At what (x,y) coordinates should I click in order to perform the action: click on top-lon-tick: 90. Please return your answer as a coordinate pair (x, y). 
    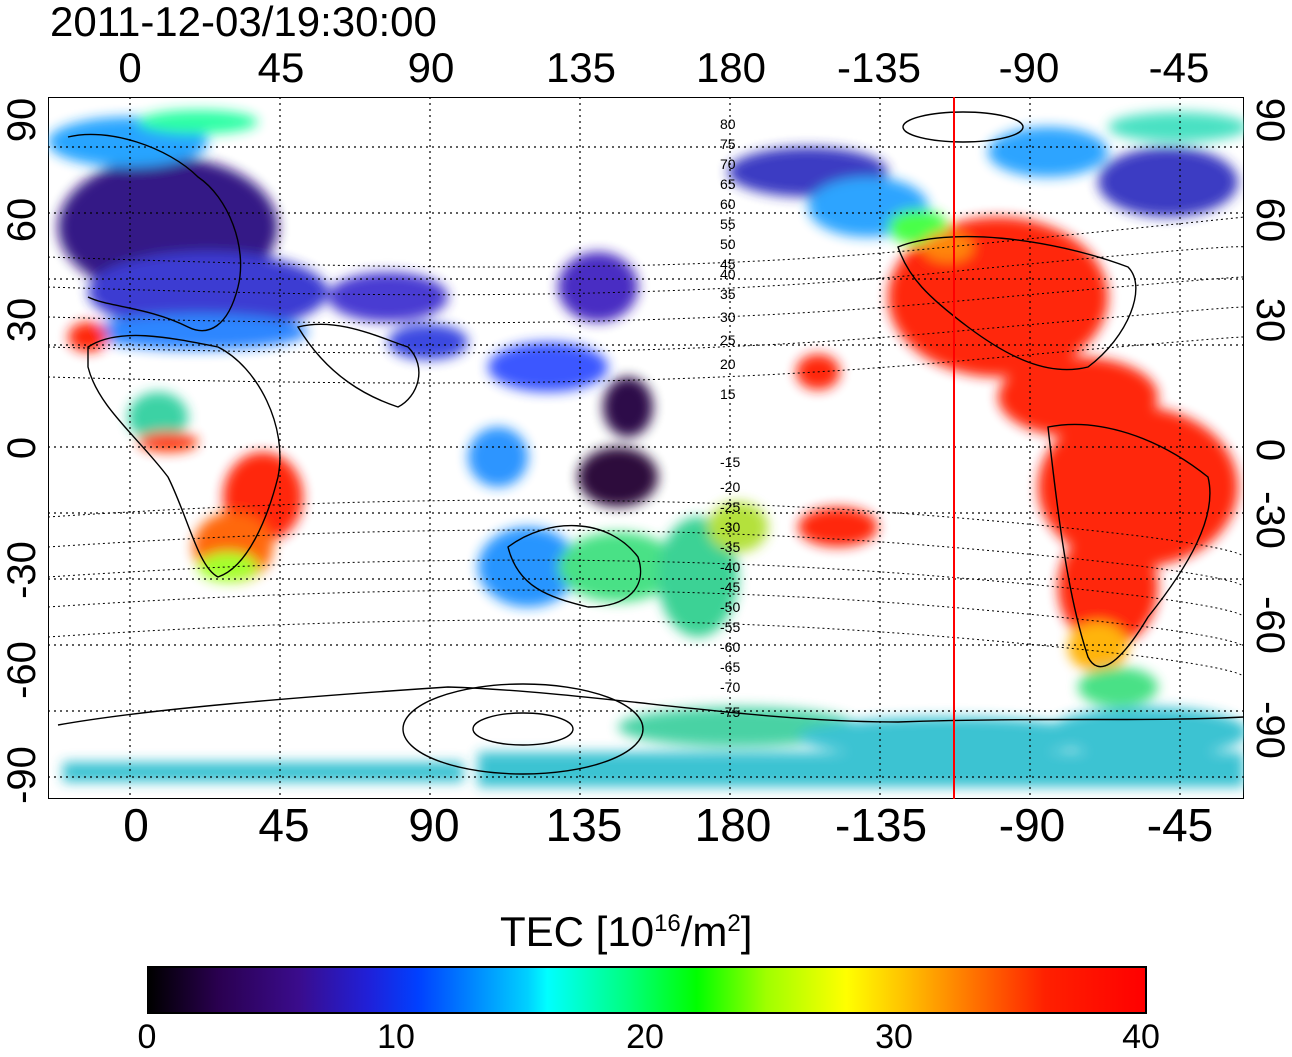
    Looking at the image, I should click on (431, 67).